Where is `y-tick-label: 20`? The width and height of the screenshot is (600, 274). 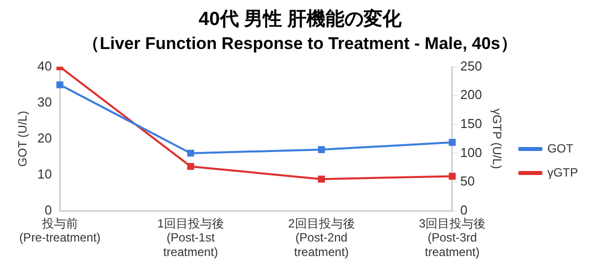 y-tick-label: 20 is located at coordinates (44, 138).